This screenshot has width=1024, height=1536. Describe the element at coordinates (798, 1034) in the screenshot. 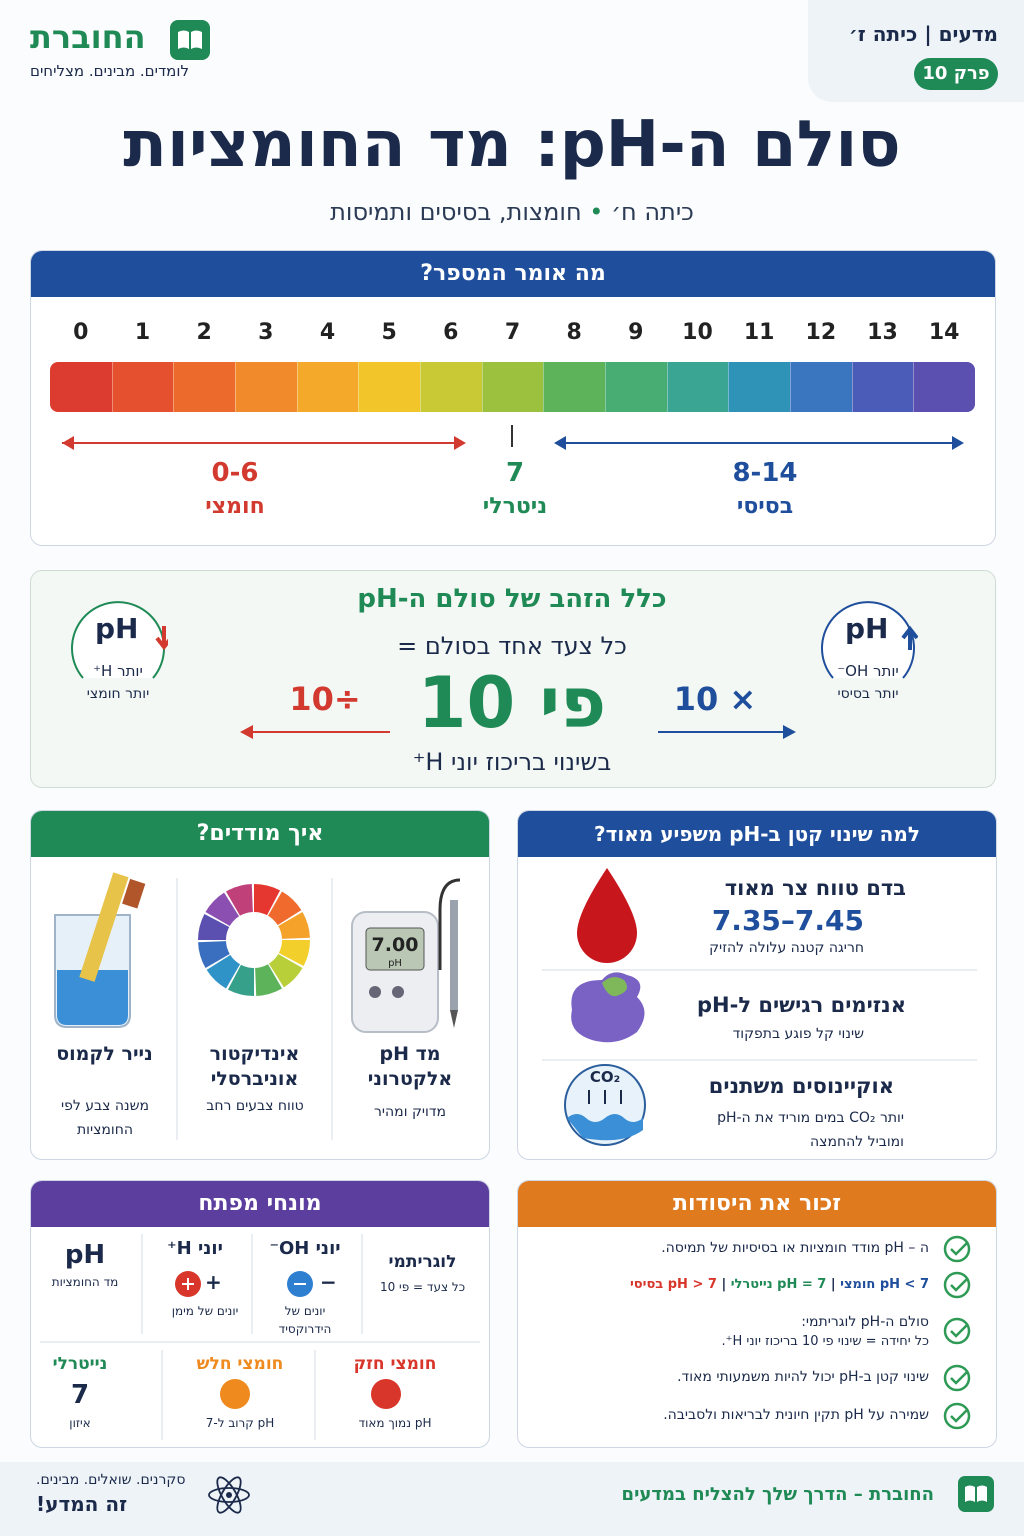

I see `enzymes-desc: שינוי קל פוגע בתפקוד` at that location.